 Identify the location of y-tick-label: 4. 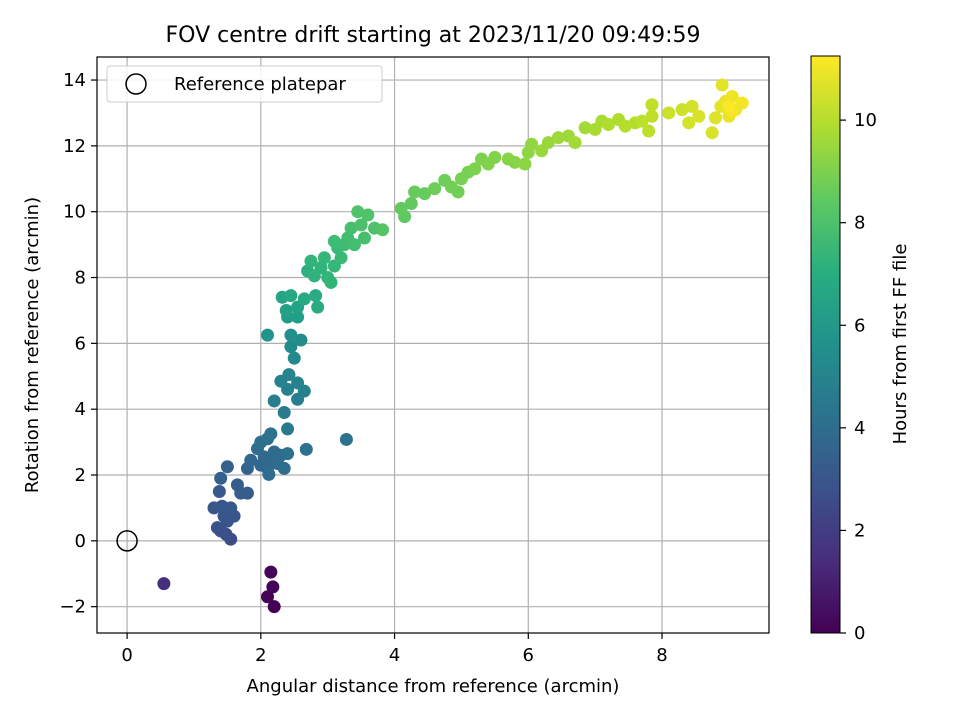
(80, 409).